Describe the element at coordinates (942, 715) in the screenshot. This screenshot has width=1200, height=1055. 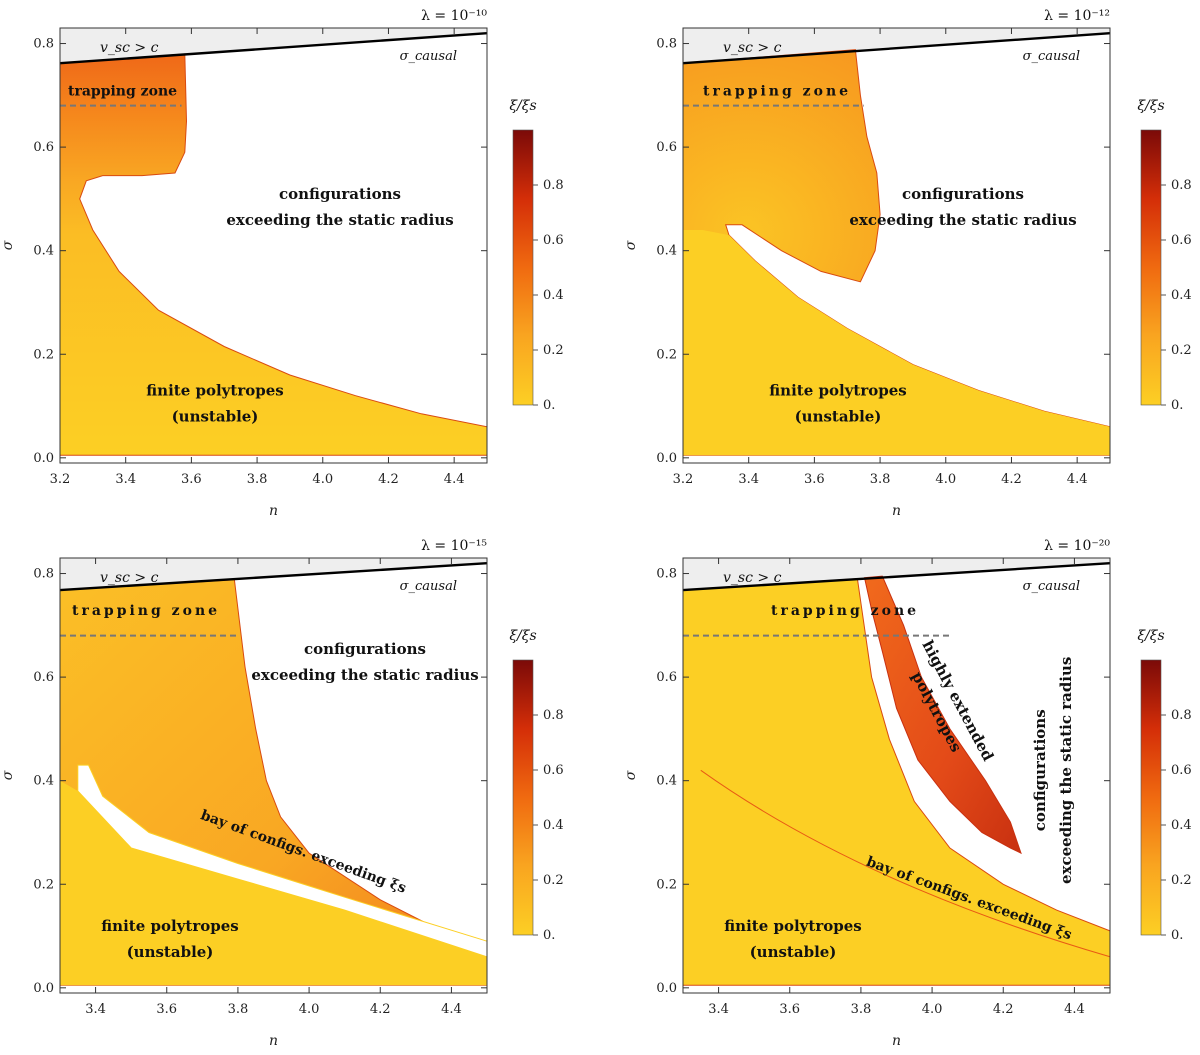
I see `extended-band` at that location.